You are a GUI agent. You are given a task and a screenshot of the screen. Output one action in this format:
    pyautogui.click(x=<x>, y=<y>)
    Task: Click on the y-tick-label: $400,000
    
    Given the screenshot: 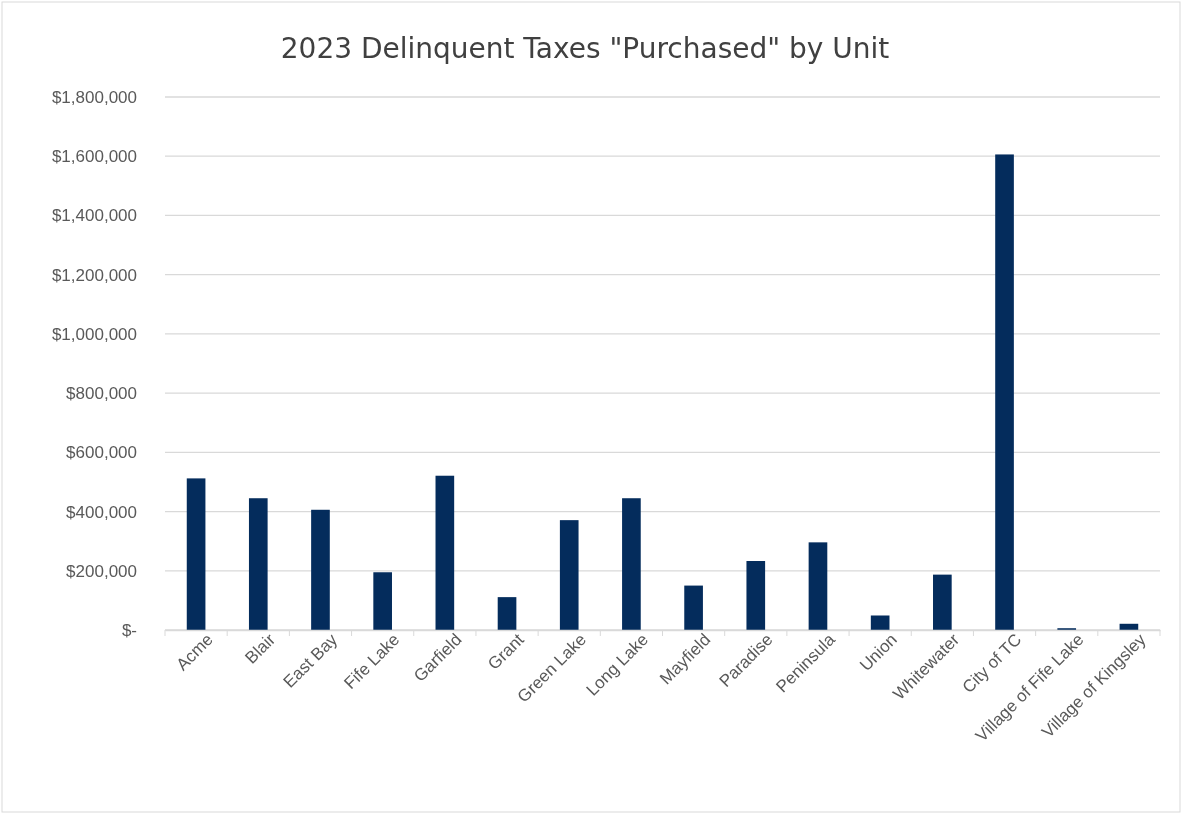 What is the action you would take?
    pyautogui.click(x=101, y=512)
    